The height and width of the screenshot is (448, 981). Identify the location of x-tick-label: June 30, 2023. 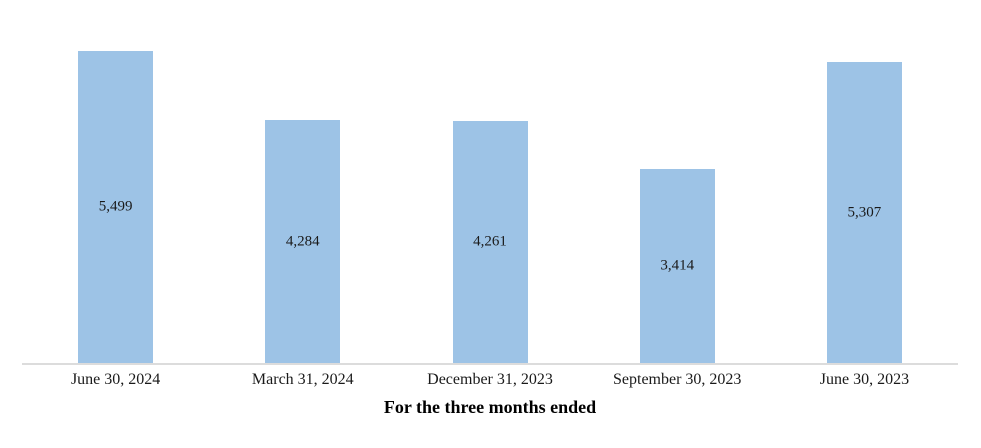
(864, 379).